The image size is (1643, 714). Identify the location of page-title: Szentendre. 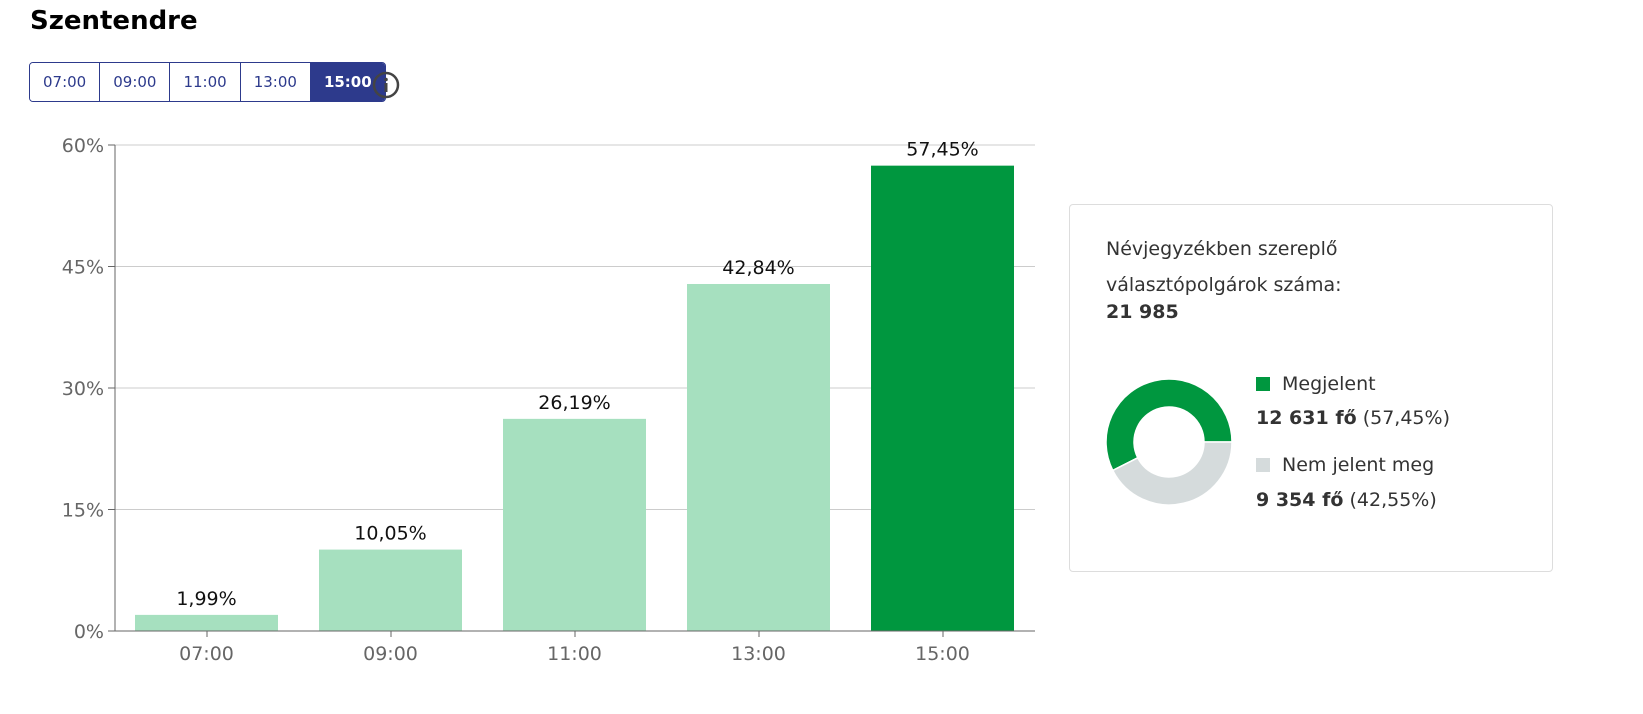
(114, 21).